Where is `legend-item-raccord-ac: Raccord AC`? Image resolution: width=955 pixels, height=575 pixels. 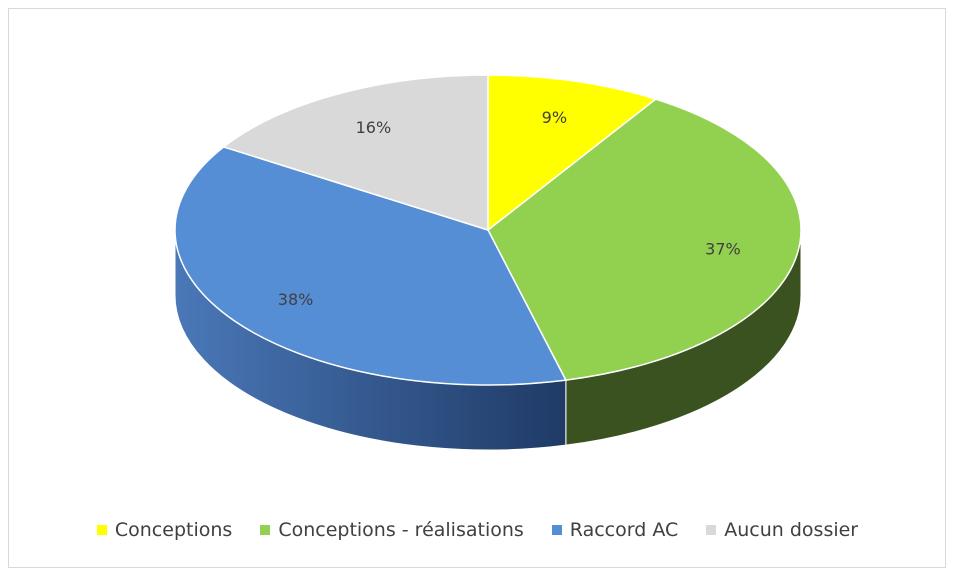 legend-item-raccord-ac: Raccord AC is located at coordinates (615, 530).